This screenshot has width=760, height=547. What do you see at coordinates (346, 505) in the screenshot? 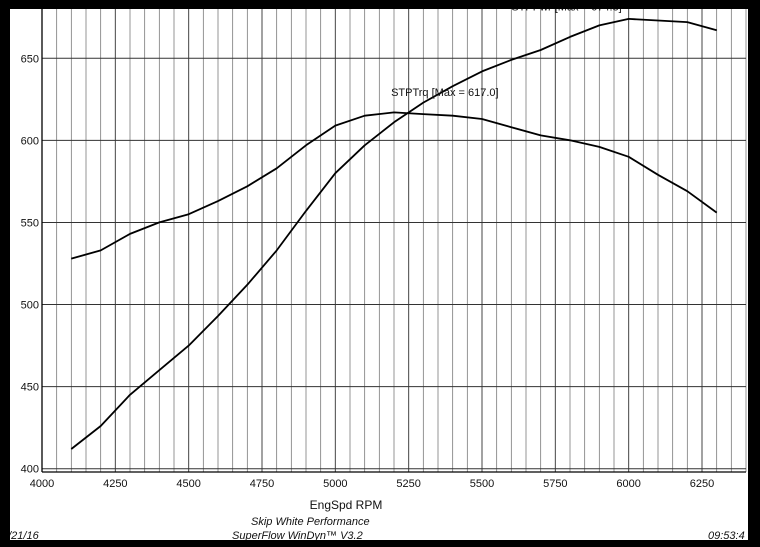
I see `x-axis-title: EngSpd RPM` at bounding box center [346, 505].